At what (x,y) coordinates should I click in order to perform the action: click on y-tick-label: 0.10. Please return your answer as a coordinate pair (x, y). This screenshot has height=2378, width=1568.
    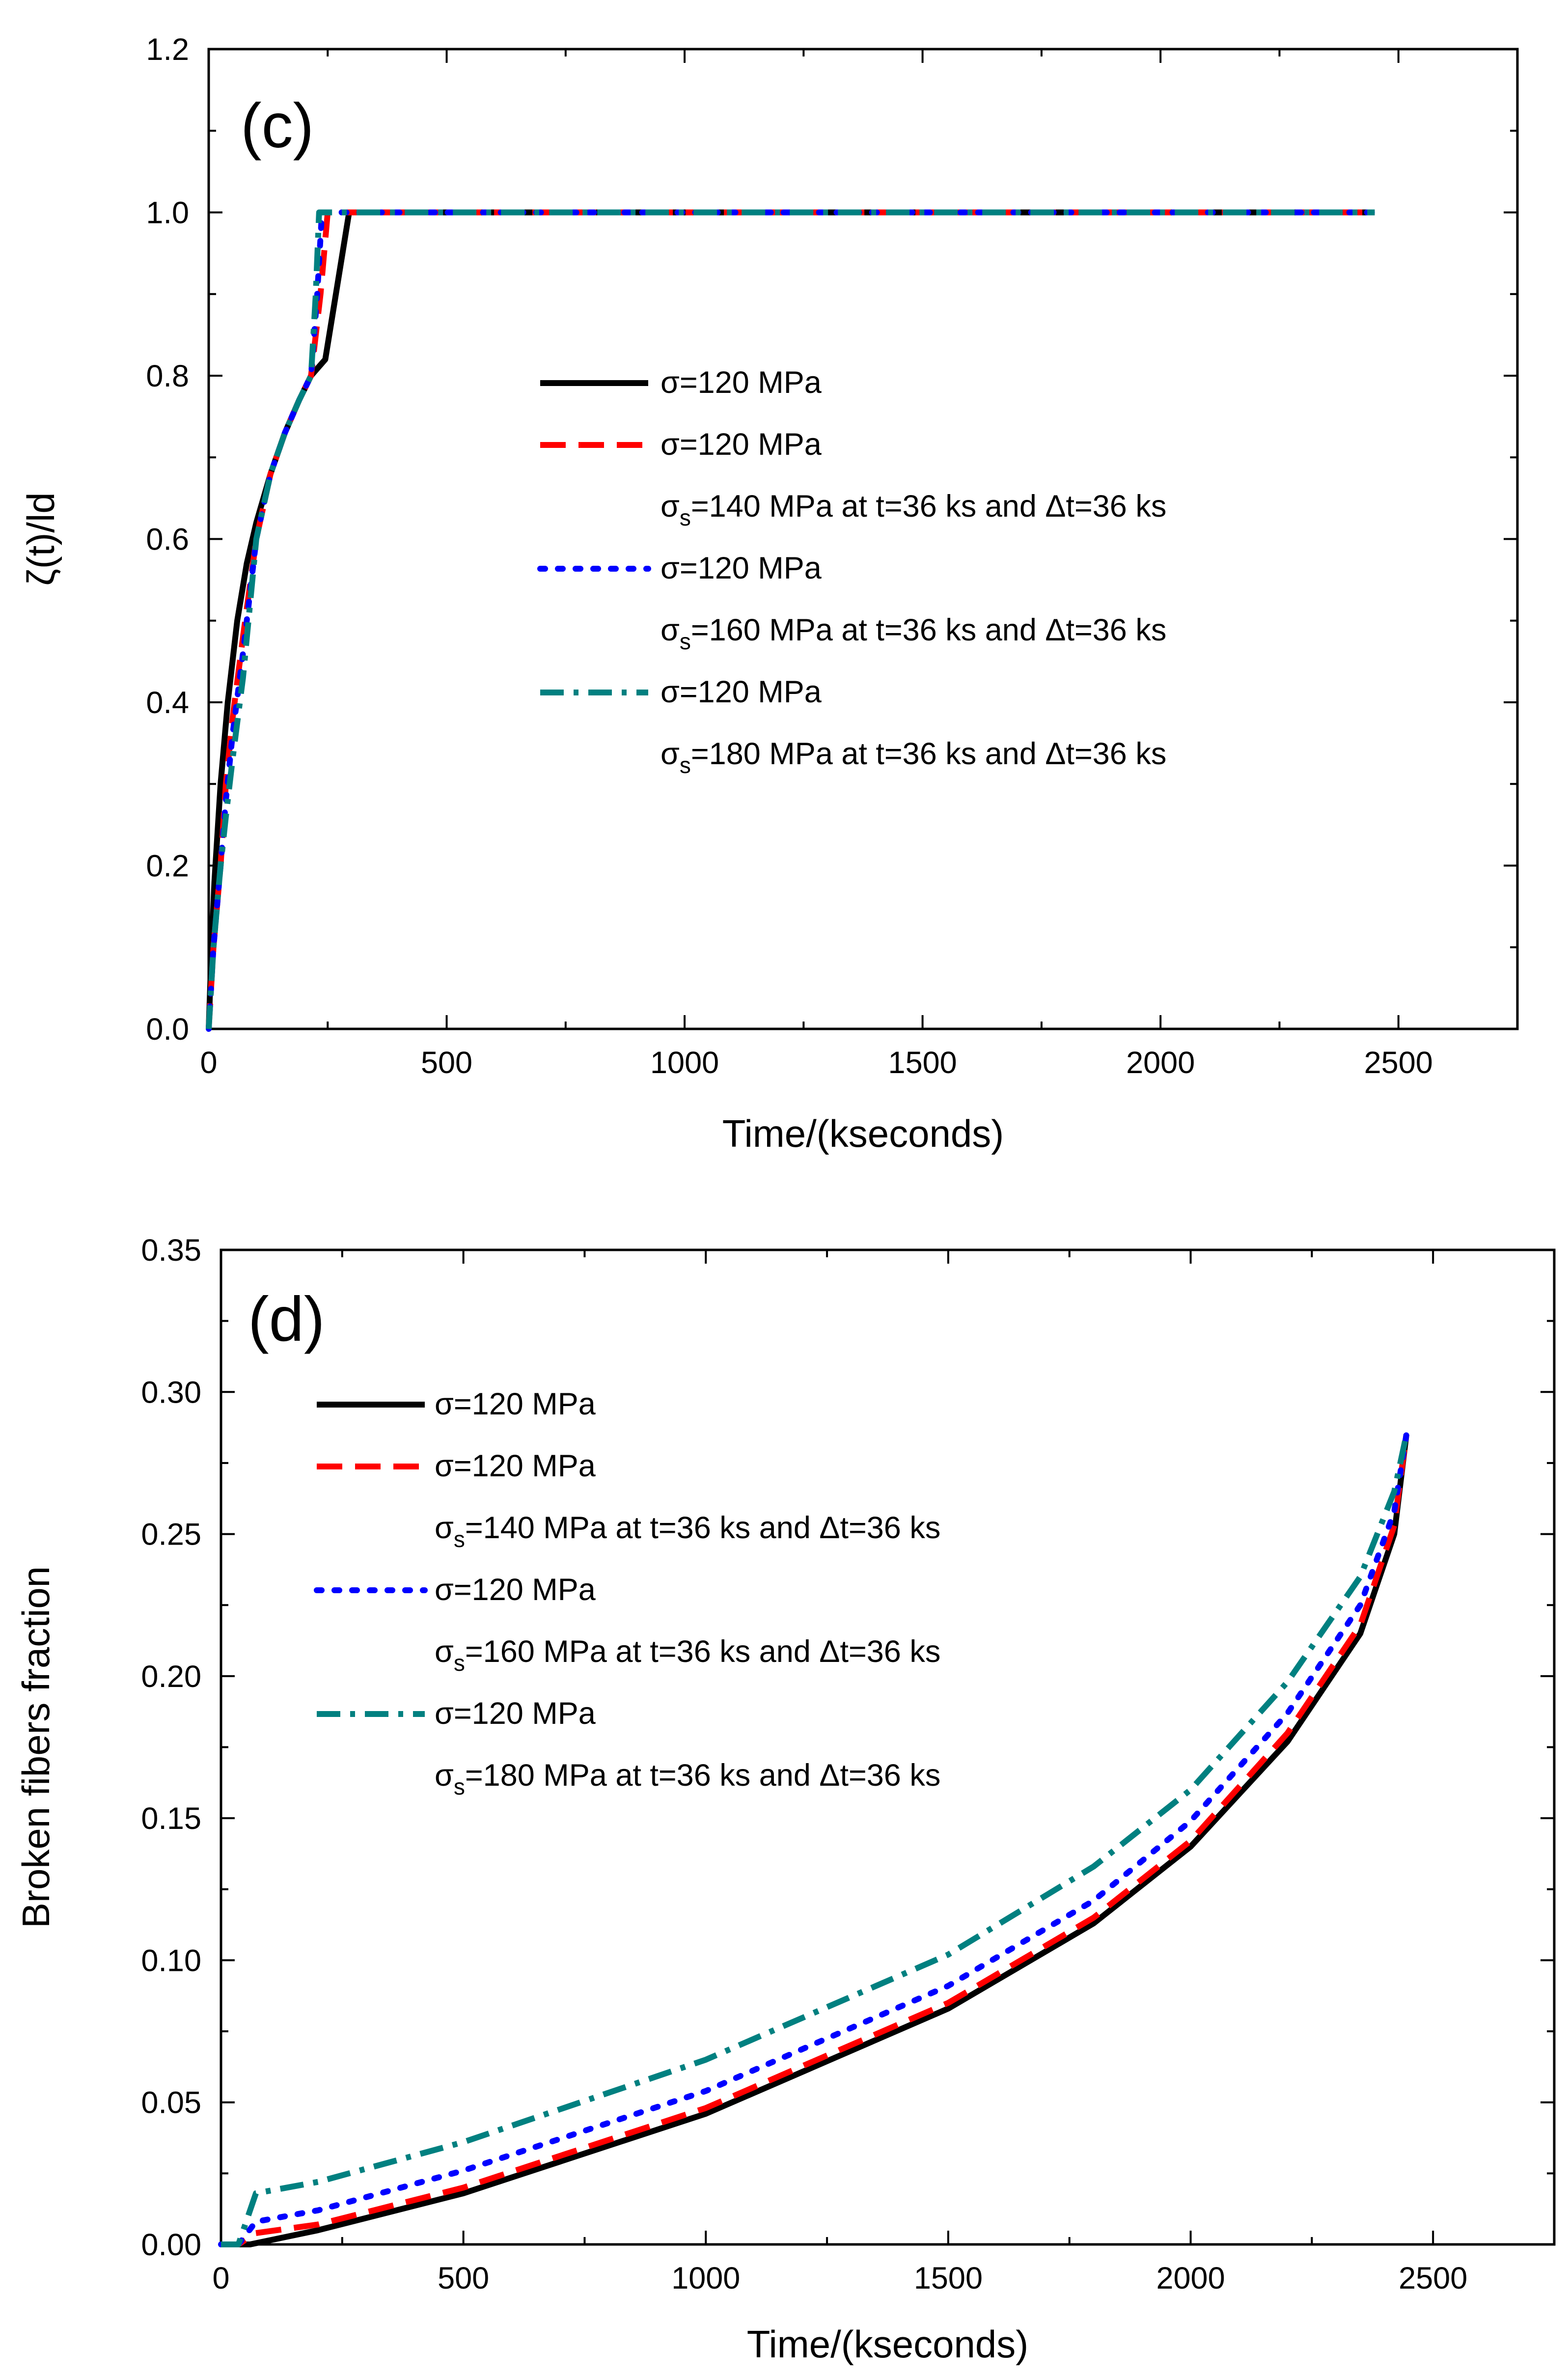
    Looking at the image, I should click on (171, 1960).